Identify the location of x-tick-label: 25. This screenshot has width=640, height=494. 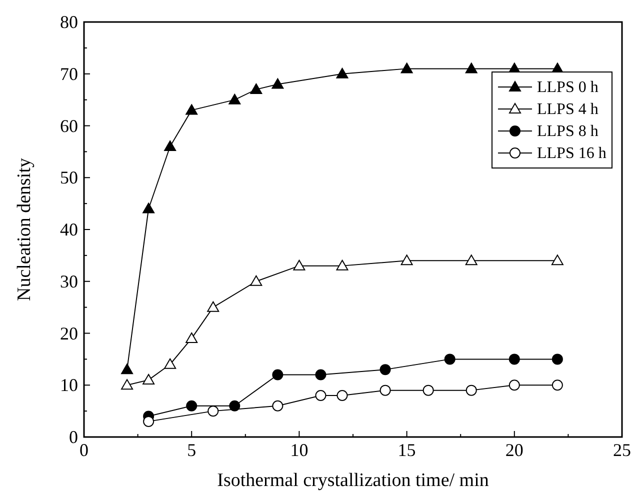
(622, 450).